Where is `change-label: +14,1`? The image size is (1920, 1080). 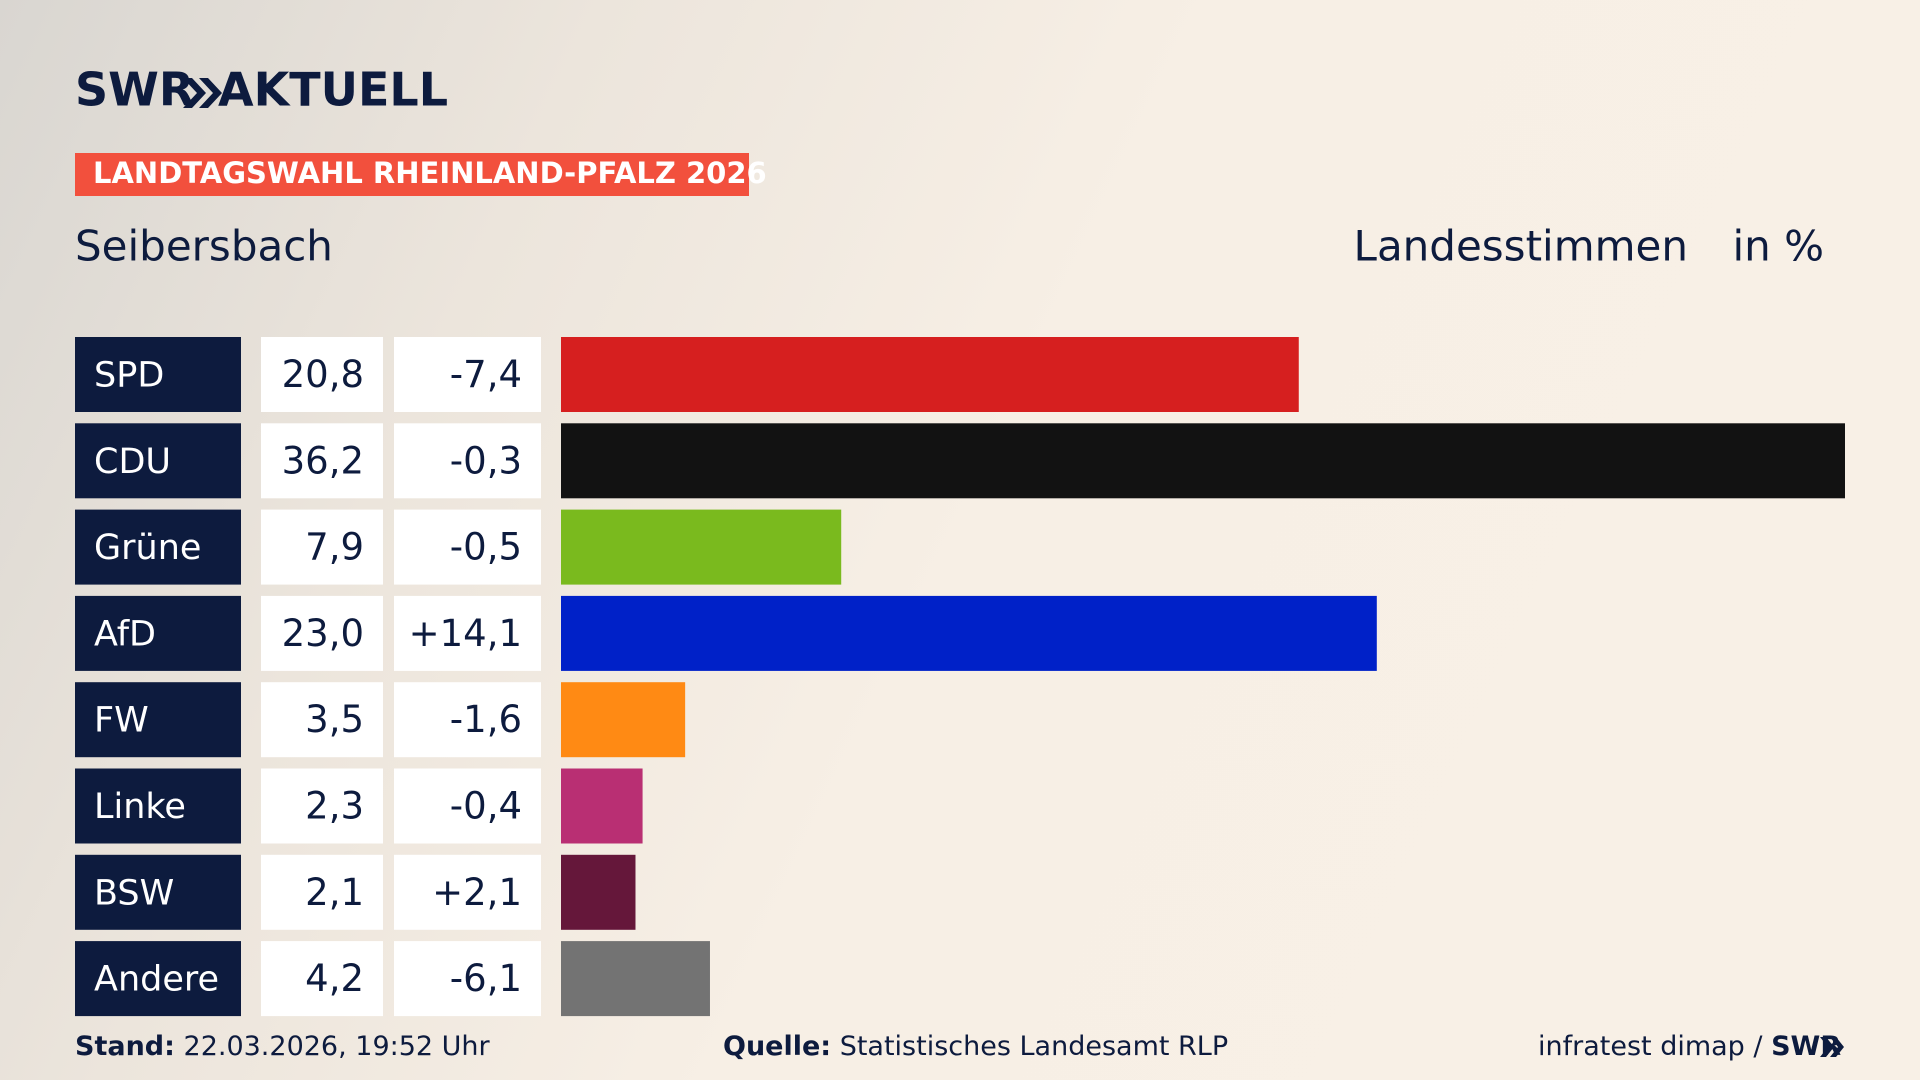 change-label: +14,1 is located at coordinates (465, 633).